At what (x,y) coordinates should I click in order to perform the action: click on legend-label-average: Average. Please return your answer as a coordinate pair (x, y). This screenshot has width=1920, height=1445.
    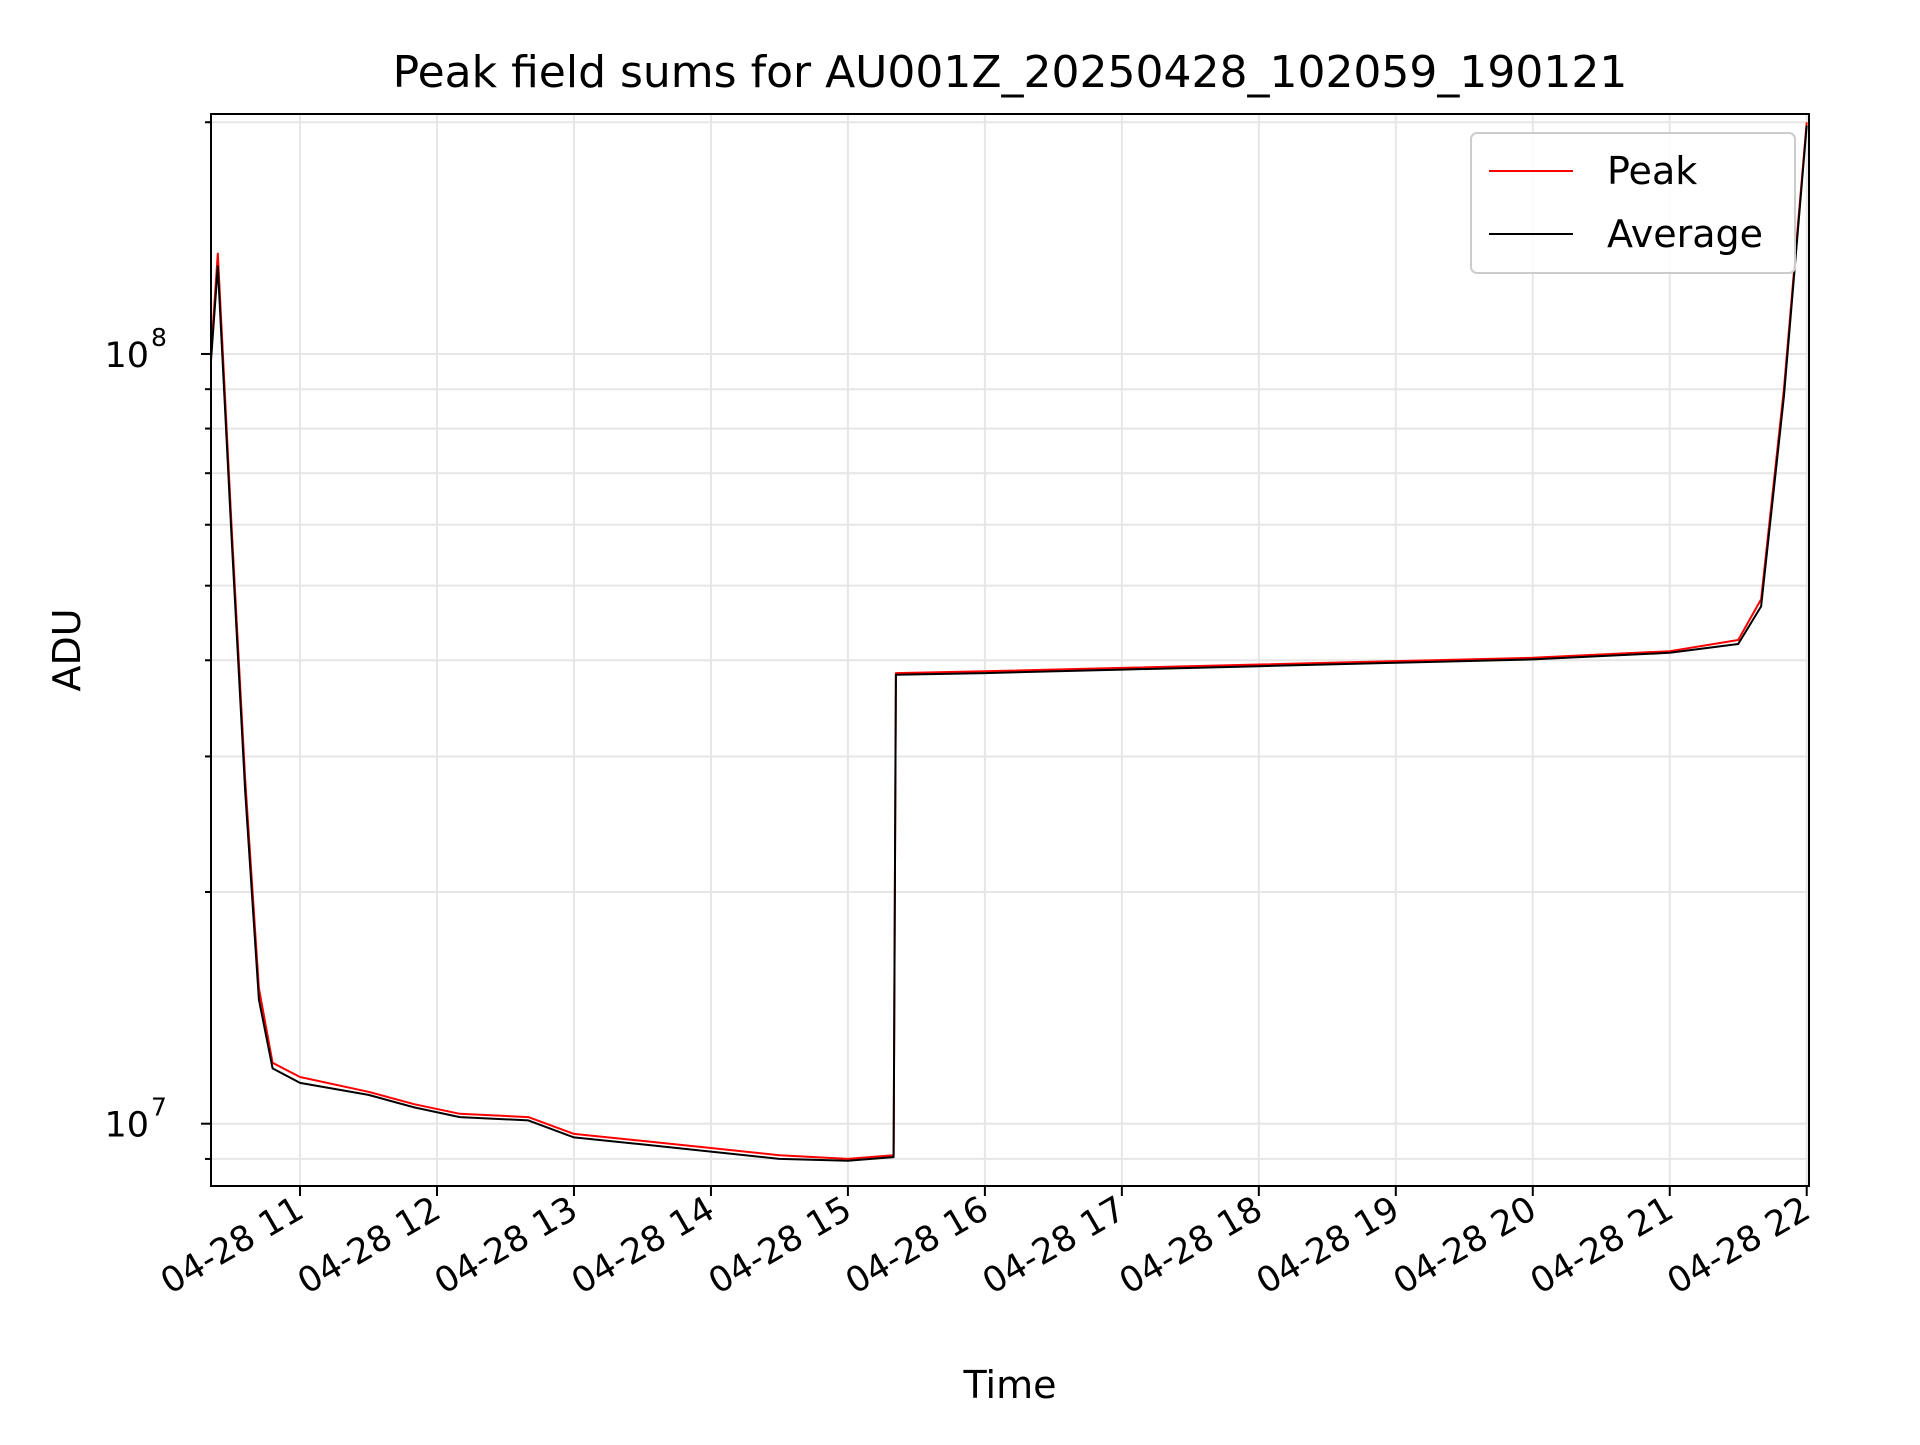
    Looking at the image, I should click on (1685, 234).